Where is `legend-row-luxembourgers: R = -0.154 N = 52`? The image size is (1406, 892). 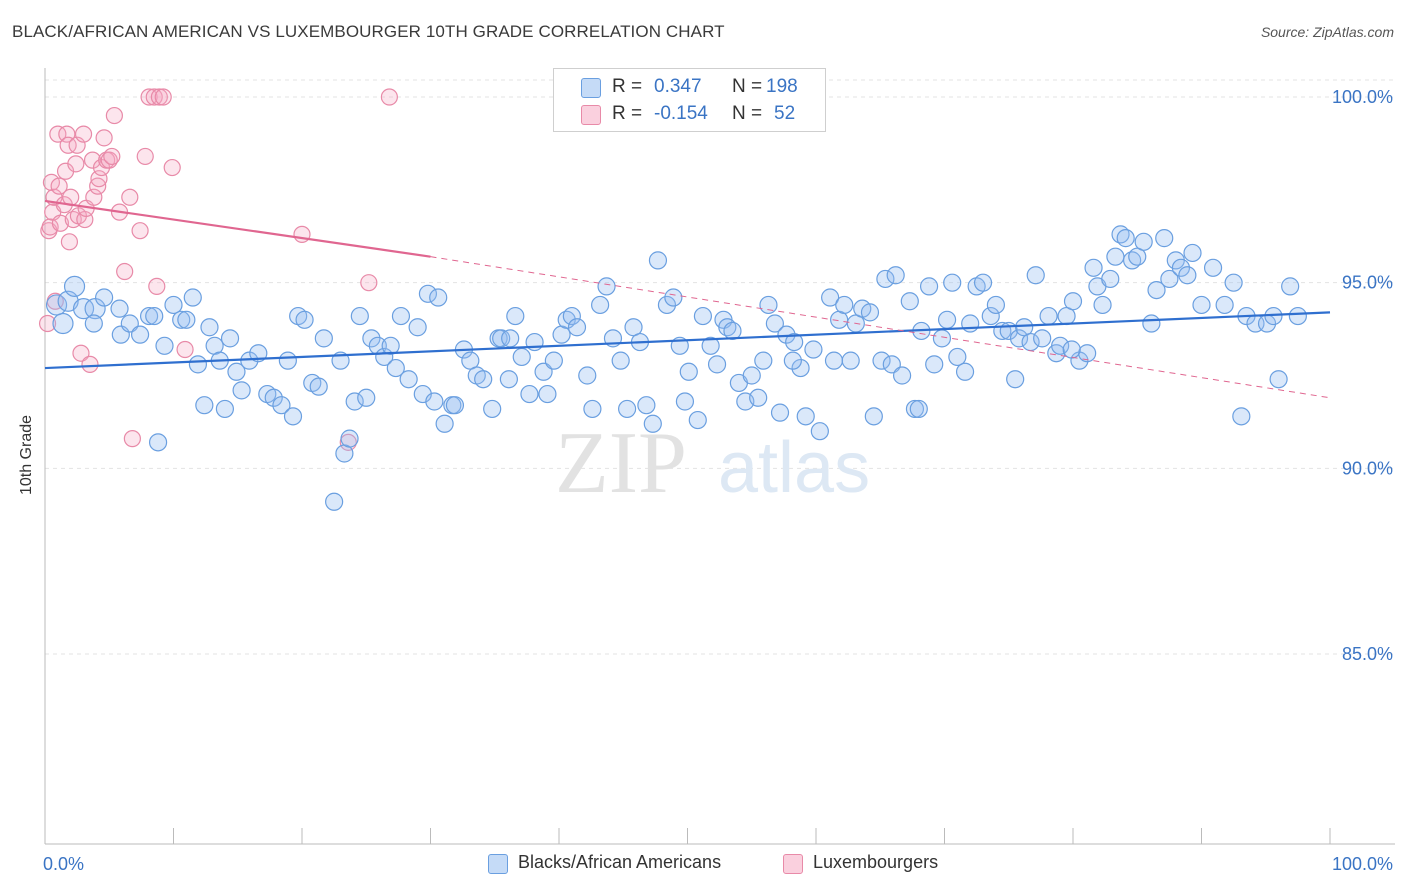 legend-row-luxembourgers: R = -0.154 N = 52 is located at coordinates (689, 114).